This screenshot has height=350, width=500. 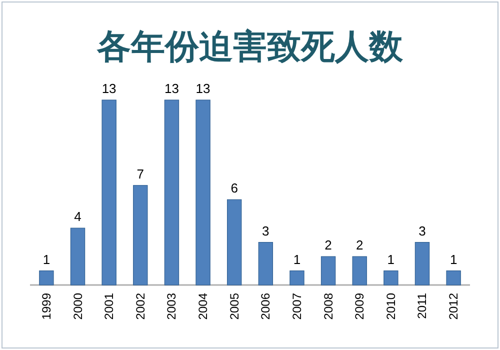 What do you see at coordinates (140, 306) in the screenshot?
I see `x-tick-label: 2002` at bounding box center [140, 306].